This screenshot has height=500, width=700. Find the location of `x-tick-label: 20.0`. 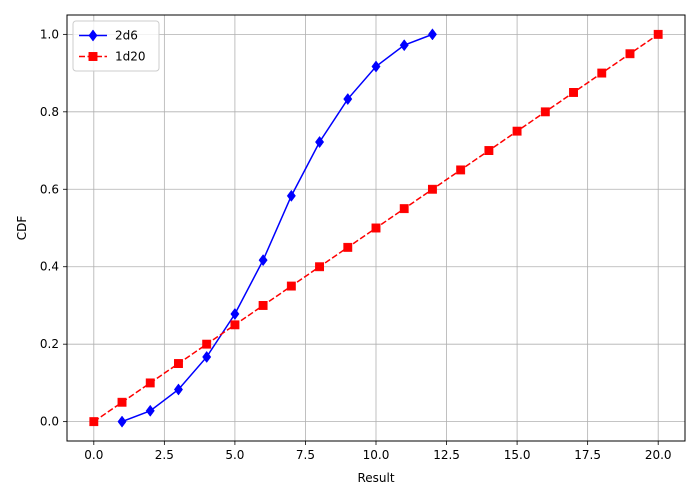

x-tick-label: 20.0 is located at coordinates (658, 455).